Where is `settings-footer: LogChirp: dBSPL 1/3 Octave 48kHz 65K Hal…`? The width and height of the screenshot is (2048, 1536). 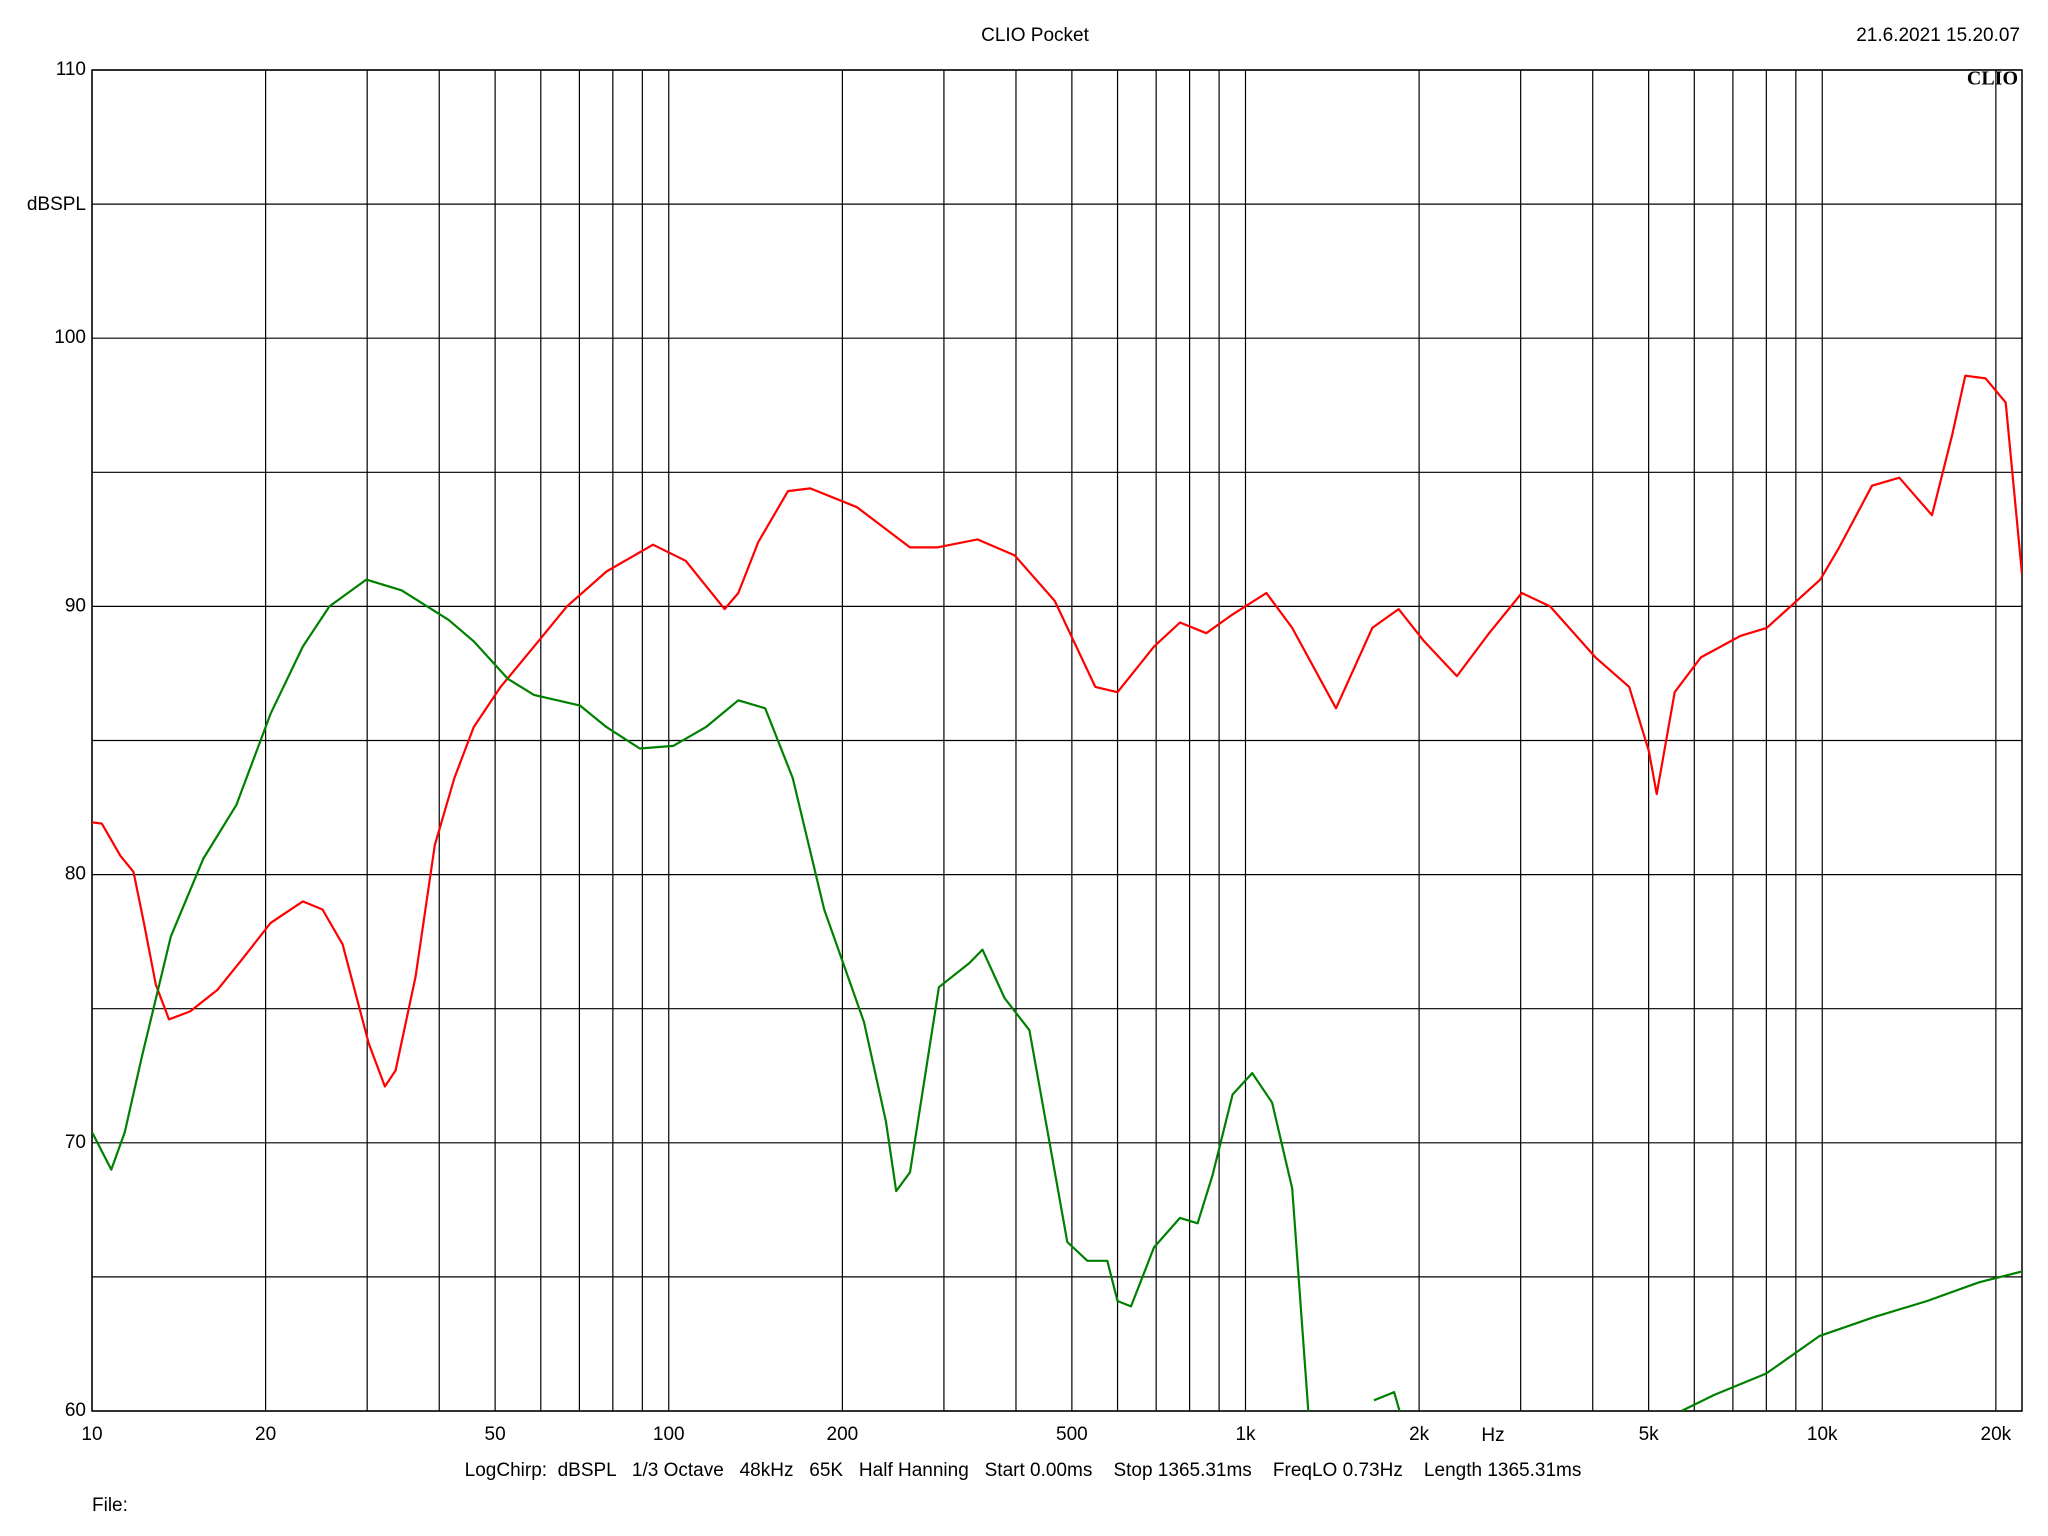
settings-footer: LogChirp: dBSPL 1/3 Octave 48kHz 65K Hal… is located at coordinates (1023, 1470).